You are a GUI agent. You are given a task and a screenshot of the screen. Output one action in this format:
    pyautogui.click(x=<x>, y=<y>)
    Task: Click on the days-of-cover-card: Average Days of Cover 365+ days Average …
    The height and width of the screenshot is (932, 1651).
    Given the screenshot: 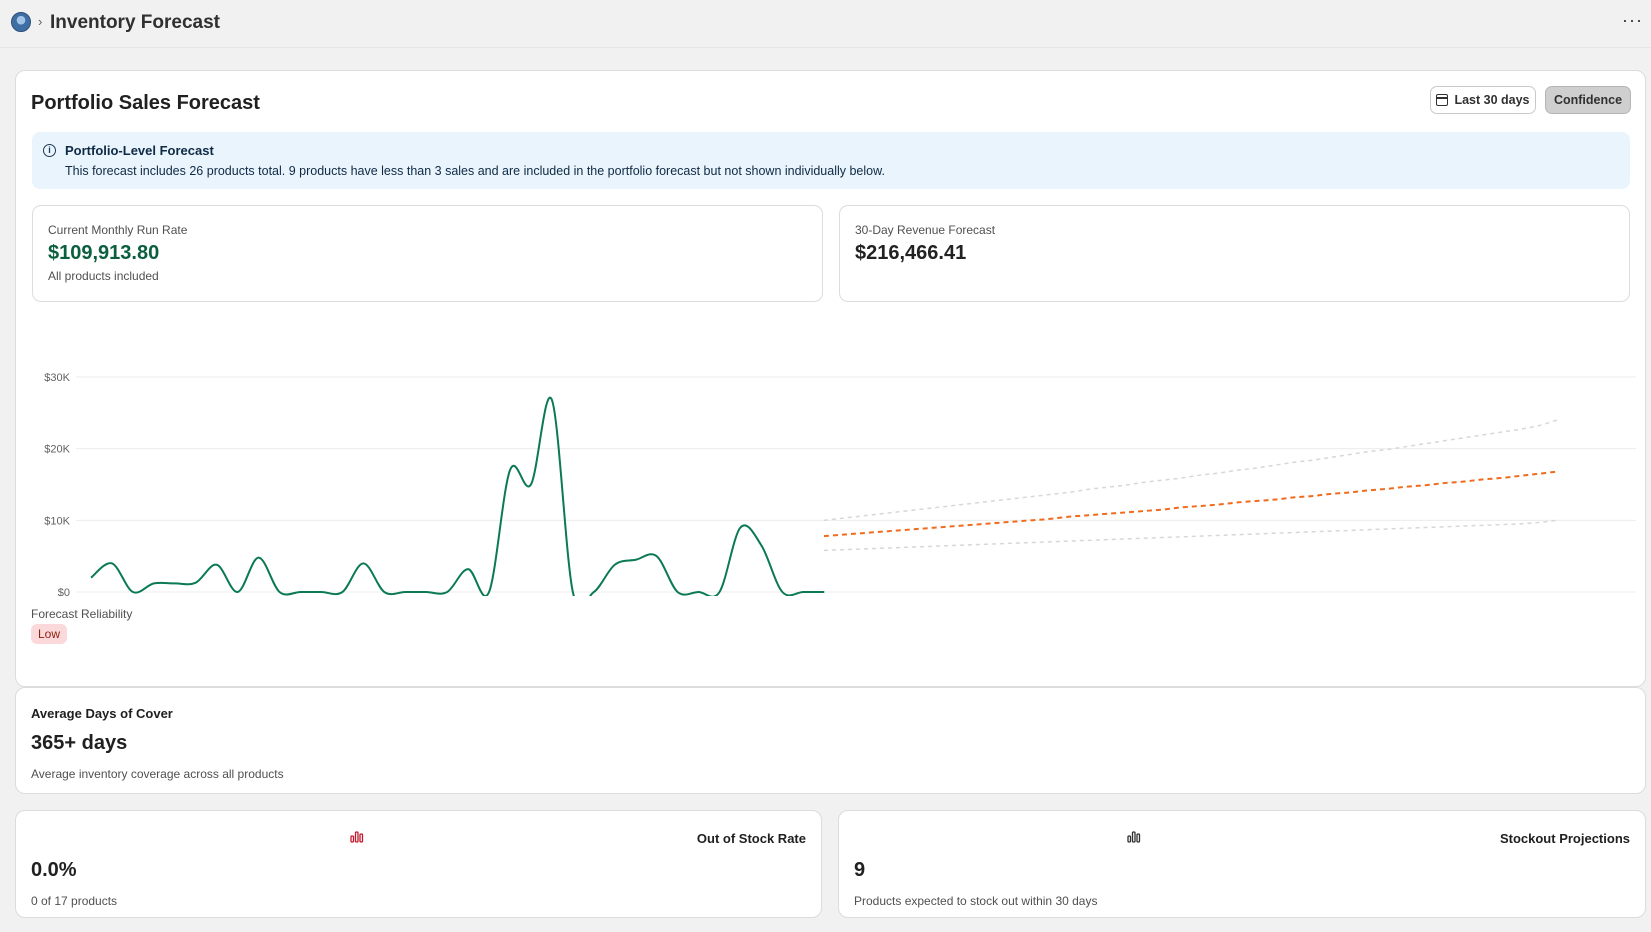 What is the action you would take?
    pyautogui.click(x=830, y=740)
    